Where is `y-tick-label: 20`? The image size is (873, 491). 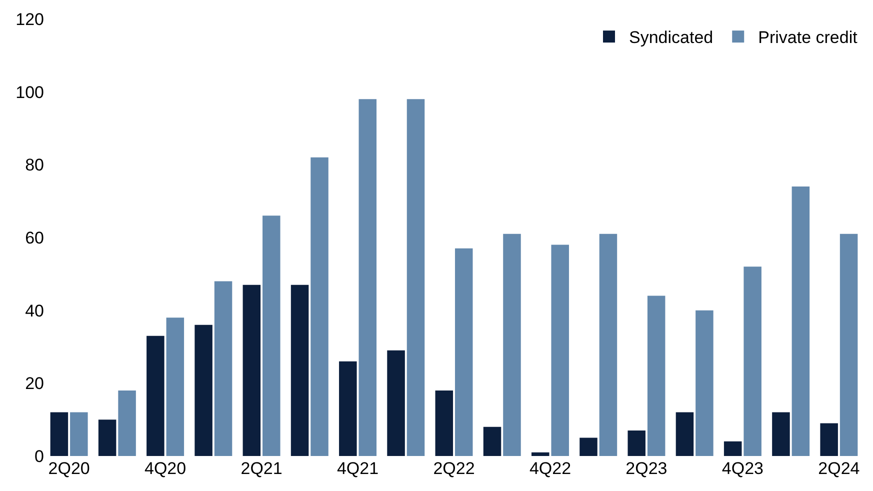
y-tick-label: 20 is located at coordinates (34, 384).